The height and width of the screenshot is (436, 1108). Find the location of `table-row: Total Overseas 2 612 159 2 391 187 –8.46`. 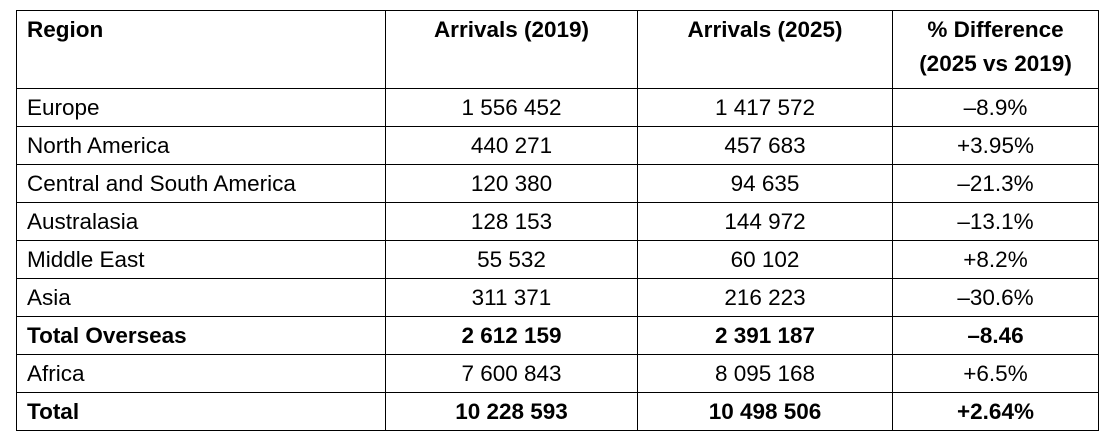

table-row: Total Overseas 2 612 159 2 391 187 –8.46 is located at coordinates (557, 335).